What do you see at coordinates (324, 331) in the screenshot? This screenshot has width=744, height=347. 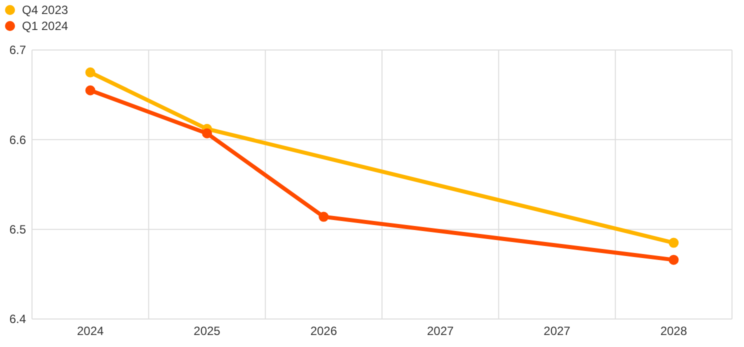 I see `x-tick-label: 2026` at bounding box center [324, 331].